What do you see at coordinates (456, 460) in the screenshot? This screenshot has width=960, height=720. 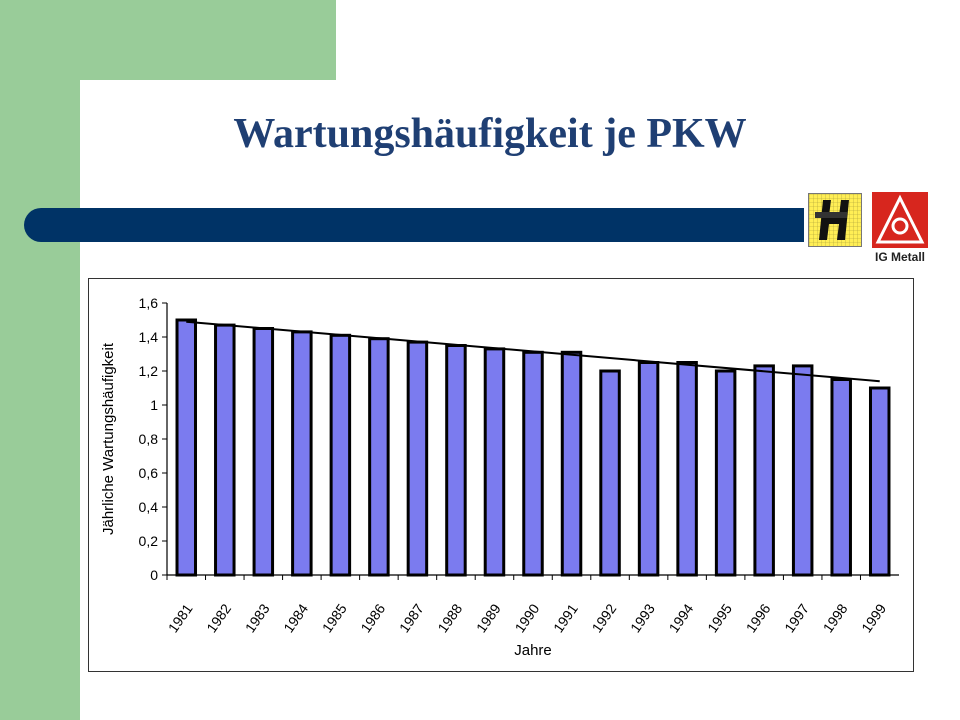 I see `bar-1988` at bounding box center [456, 460].